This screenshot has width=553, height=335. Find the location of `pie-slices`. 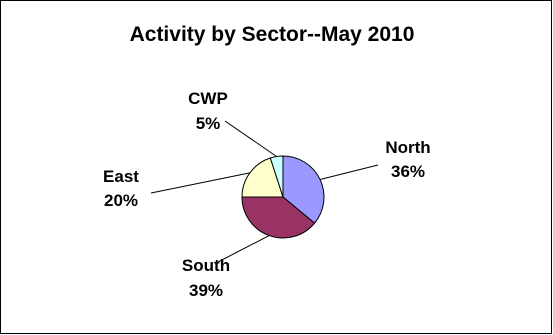

pie-slices is located at coordinates (283, 197).